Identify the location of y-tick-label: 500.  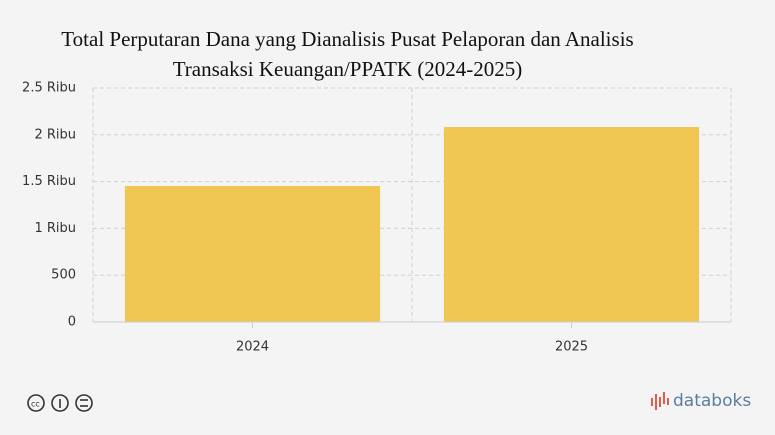
(63, 275).